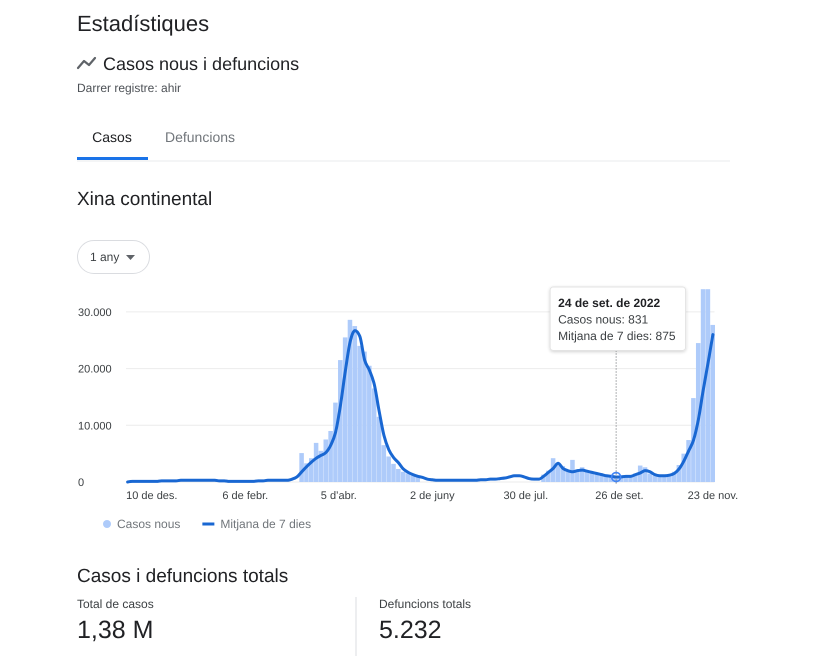 The width and height of the screenshot is (831, 664). Describe the element at coordinates (115, 604) in the screenshot. I see `text: Total de casos` at that location.